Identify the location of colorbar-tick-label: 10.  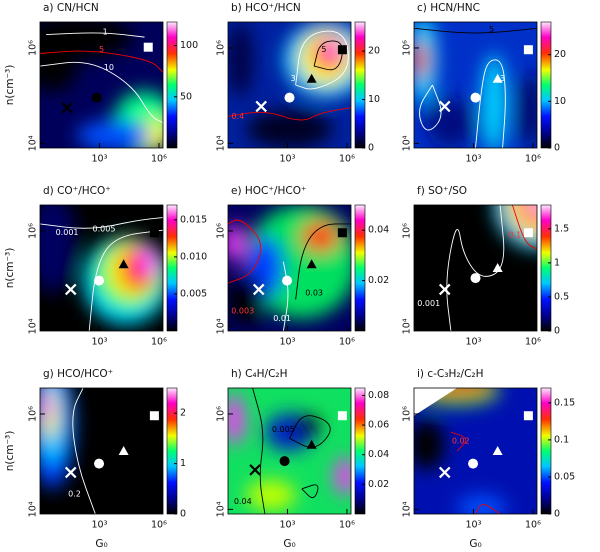
(374, 99).